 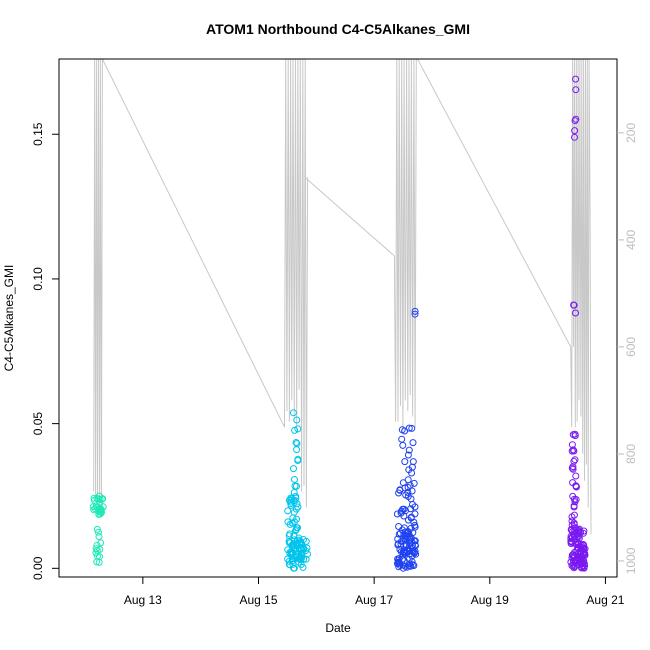 What do you see at coordinates (605, 600) in the screenshot?
I see `x-tick-label: Aug 21` at bounding box center [605, 600].